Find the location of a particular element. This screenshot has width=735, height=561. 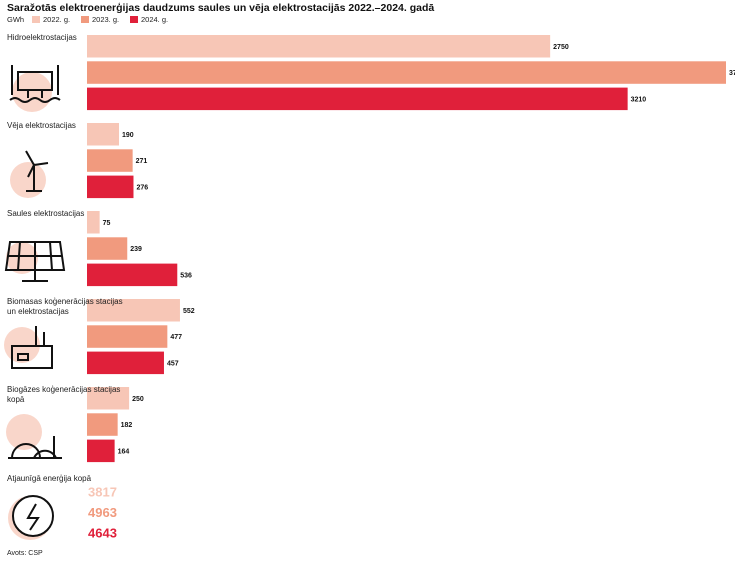

total-value: 4643 is located at coordinates (102, 532).